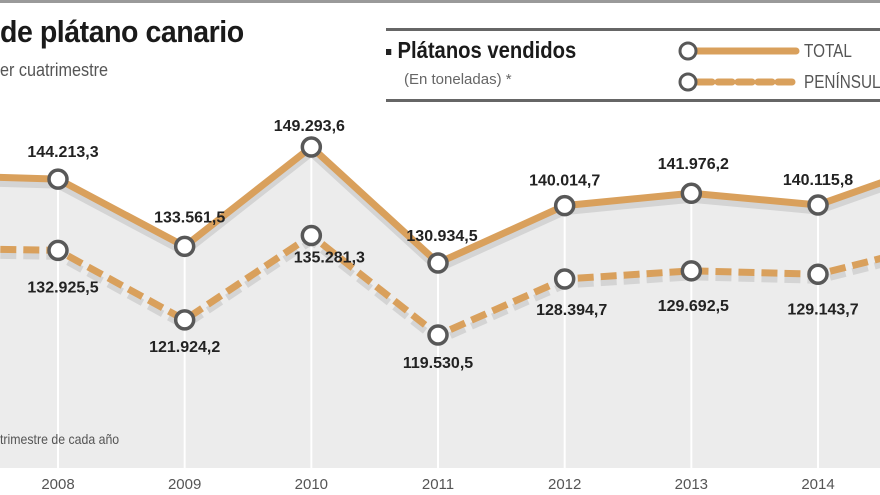 The width and height of the screenshot is (880, 495). What do you see at coordinates (481, 50) in the screenshot?
I see `legend-title: Plátanos vendidos` at bounding box center [481, 50].